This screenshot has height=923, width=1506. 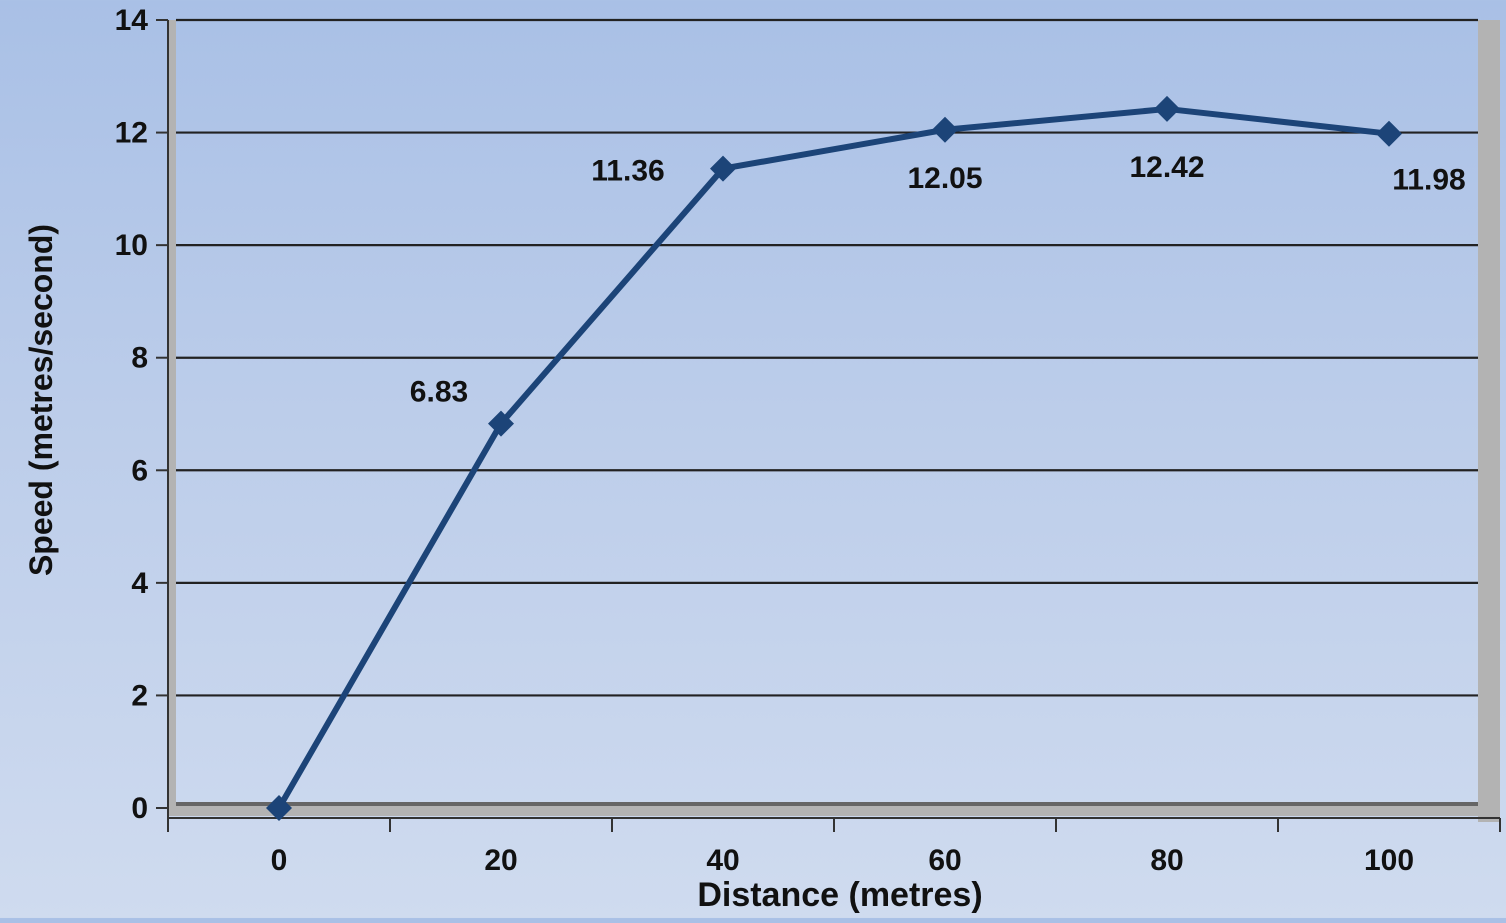 I want to click on x-tick-label: 60, so click(x=944, y=860).